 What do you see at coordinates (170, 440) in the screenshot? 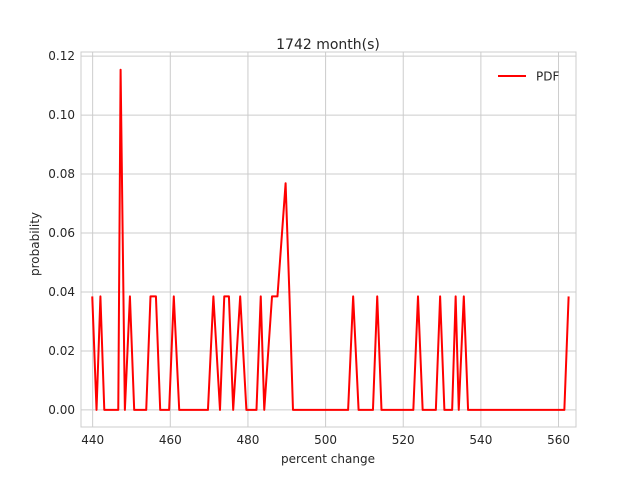
I see `x-tick-label: 460` at bounding box center [170, 440].